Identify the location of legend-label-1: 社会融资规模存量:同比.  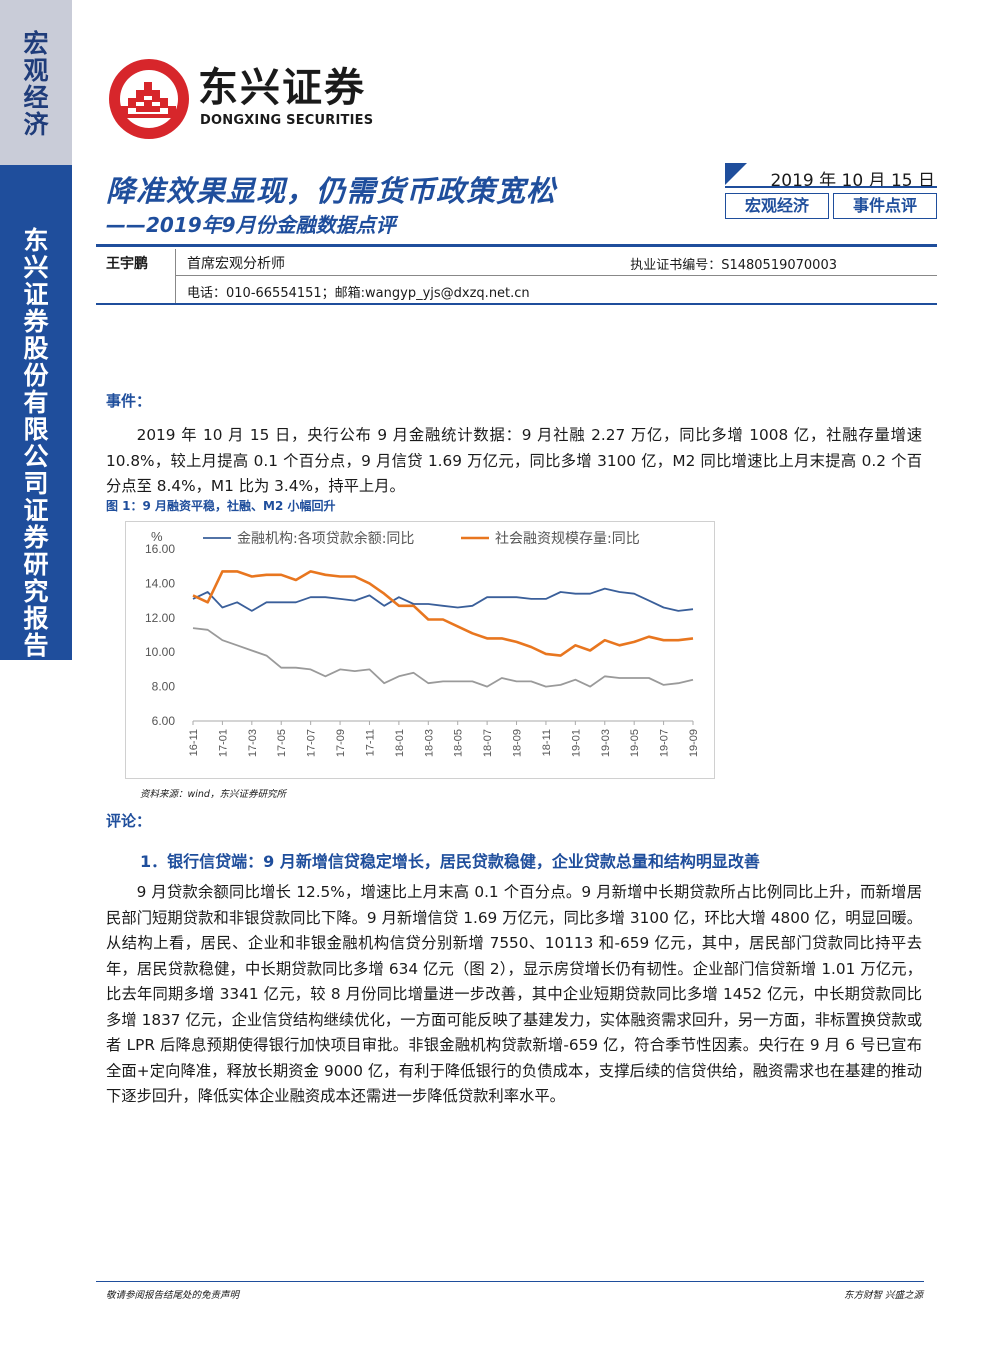
(567, 539).